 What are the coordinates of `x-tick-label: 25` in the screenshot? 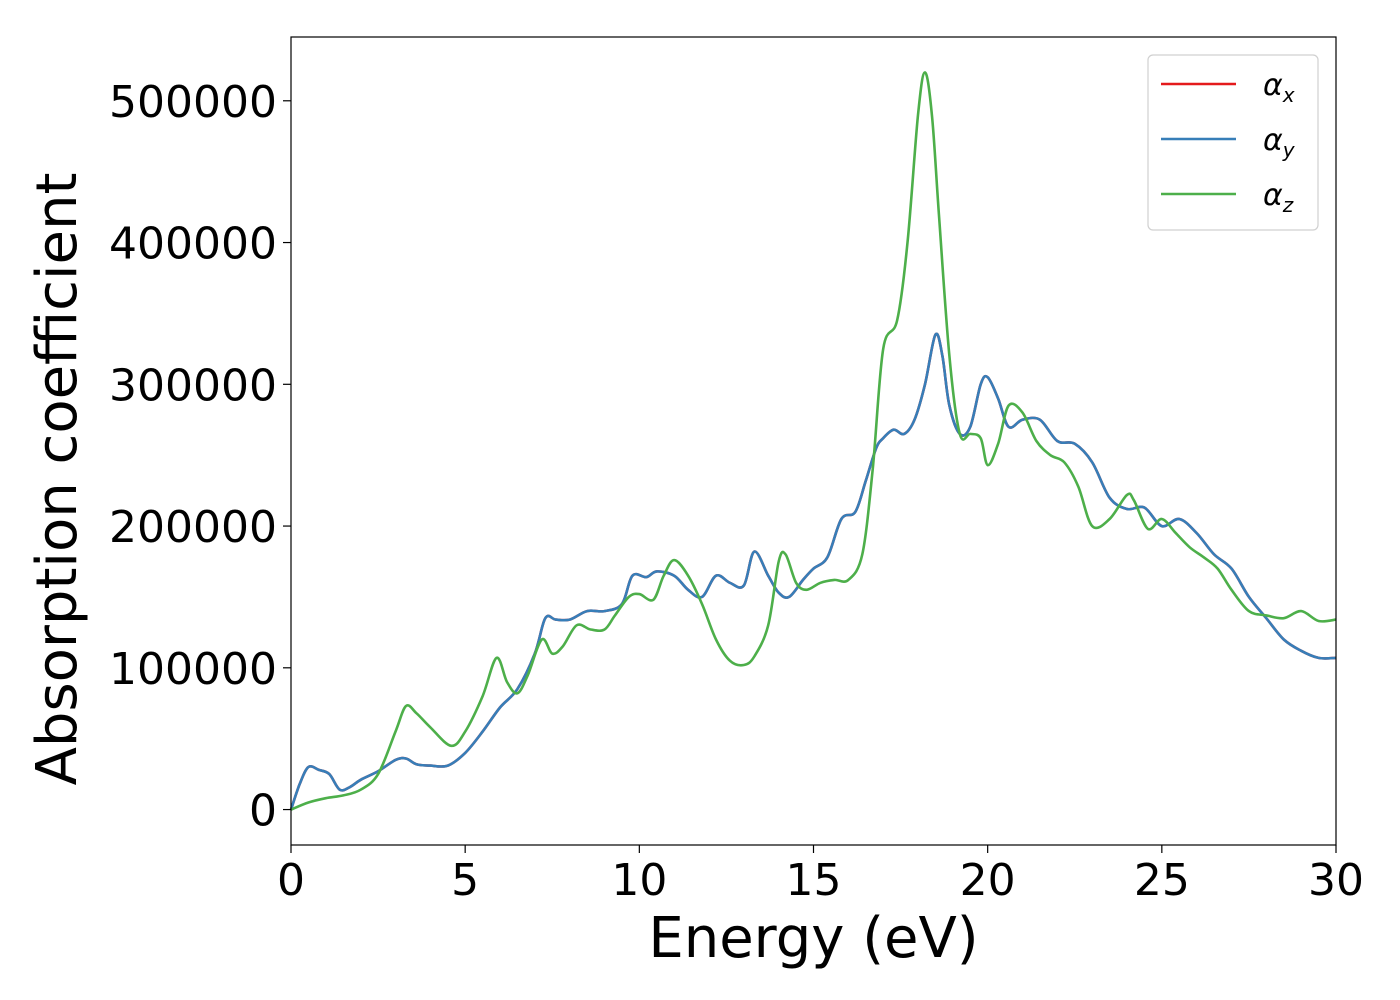 It's located at (1162, 880).